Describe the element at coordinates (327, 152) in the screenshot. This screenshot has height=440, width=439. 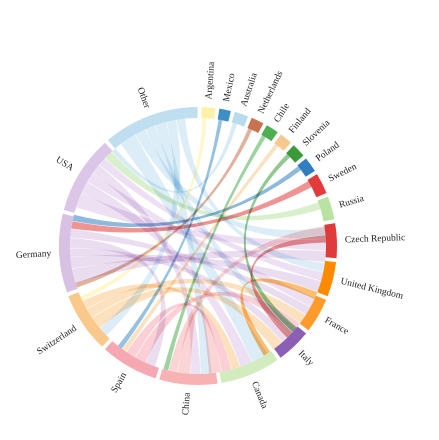
I see `label-poland: Poland` at that location.